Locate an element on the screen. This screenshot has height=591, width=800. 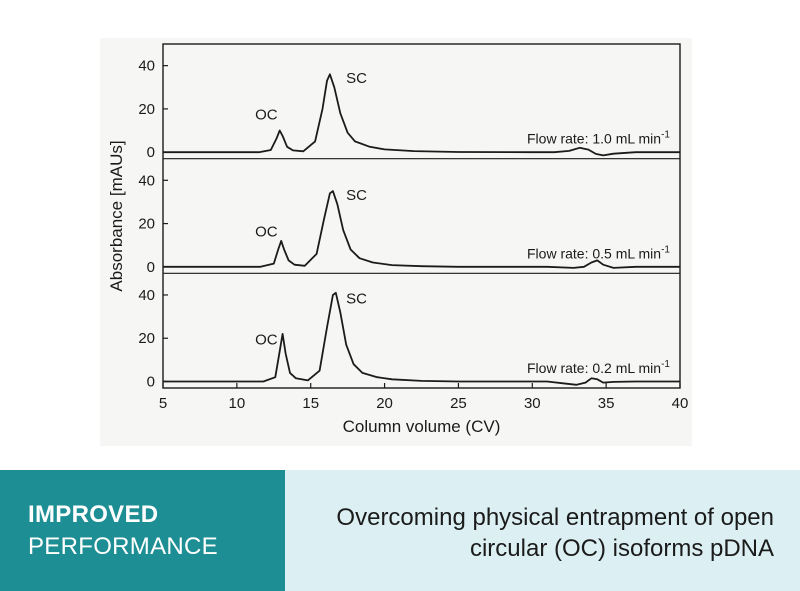
x-axis-label: Column volume (CV) is located at coordinates (422, 426).